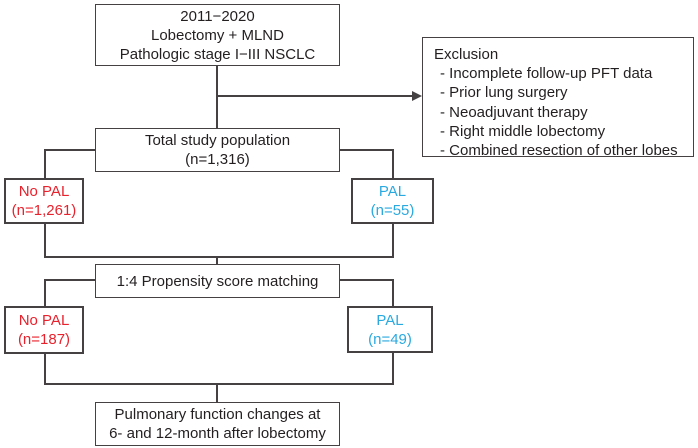  I want to click on propensity-matching-label: 1:4 Propensity score matching, so click(217, 281).